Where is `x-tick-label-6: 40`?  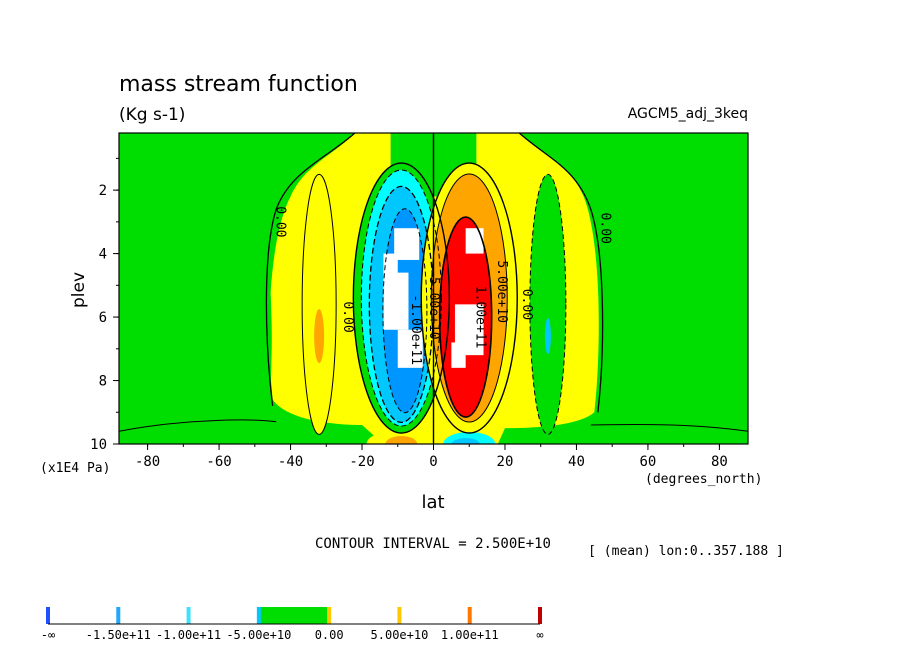
x-tick-label-6: 40 is located at coordinates (576, 462).